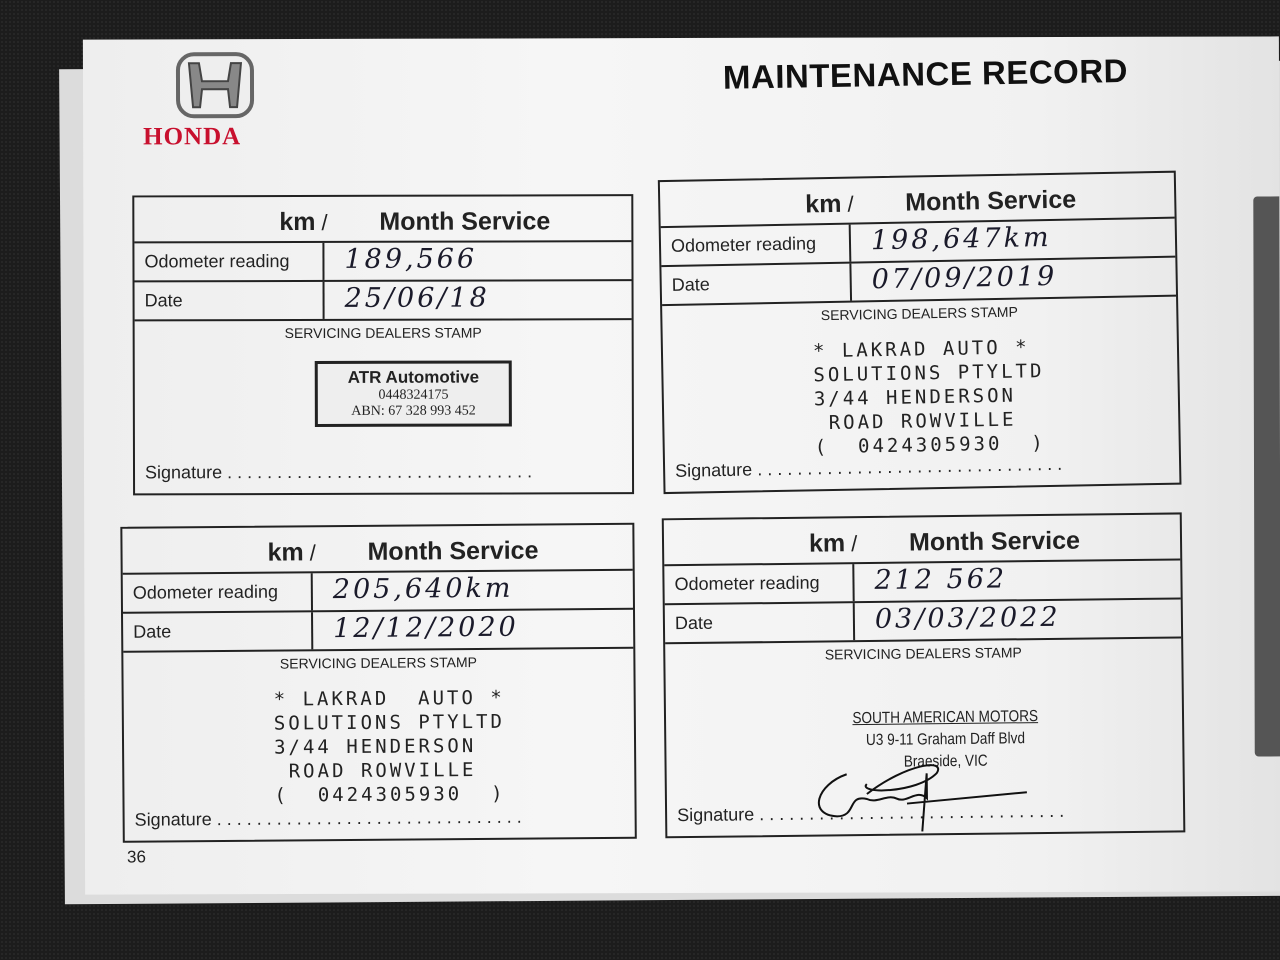 The image size is (1280, 960). I want to click on odometer-value: 198,647km, so click(961, 239).